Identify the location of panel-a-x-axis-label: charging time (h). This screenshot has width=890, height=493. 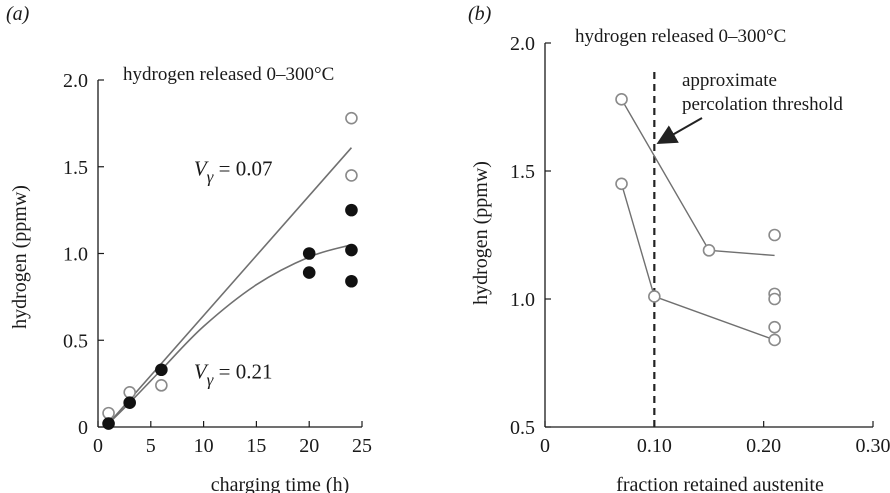
(280, 483).